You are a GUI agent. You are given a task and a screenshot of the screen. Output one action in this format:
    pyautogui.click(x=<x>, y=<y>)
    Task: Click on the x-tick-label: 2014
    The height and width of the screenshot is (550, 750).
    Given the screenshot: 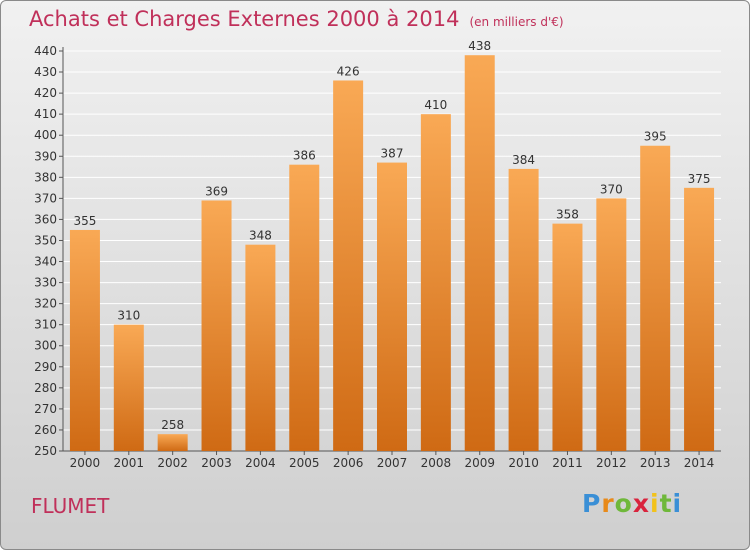 What is the action you would take?
    pyautogui.click(x=699, y=463)
    